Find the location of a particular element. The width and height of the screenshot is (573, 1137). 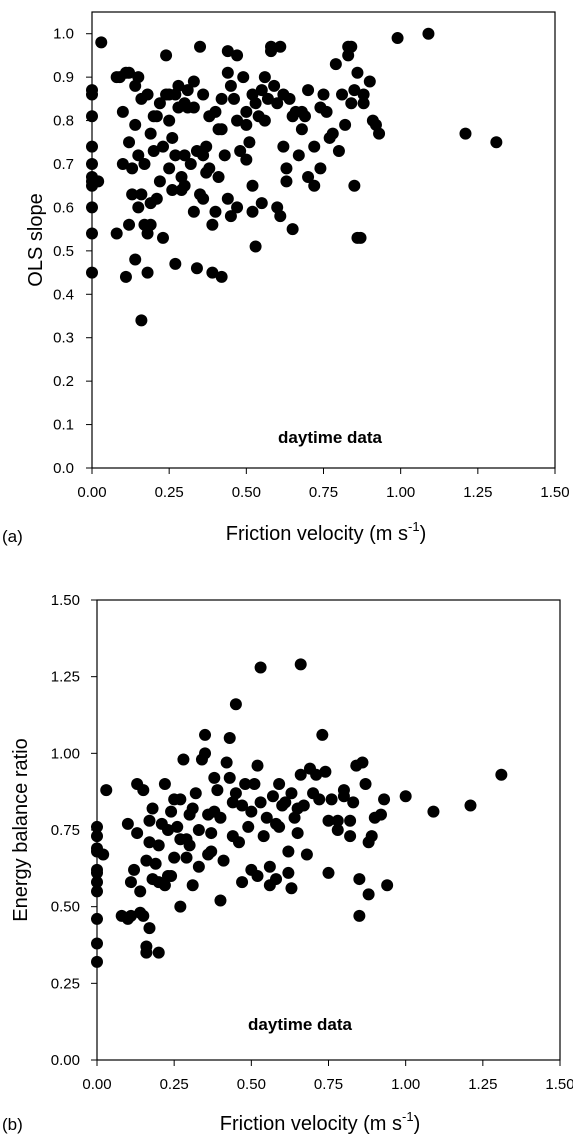

x-tick-label: 0.75 is located at coordinates (328, 1084).